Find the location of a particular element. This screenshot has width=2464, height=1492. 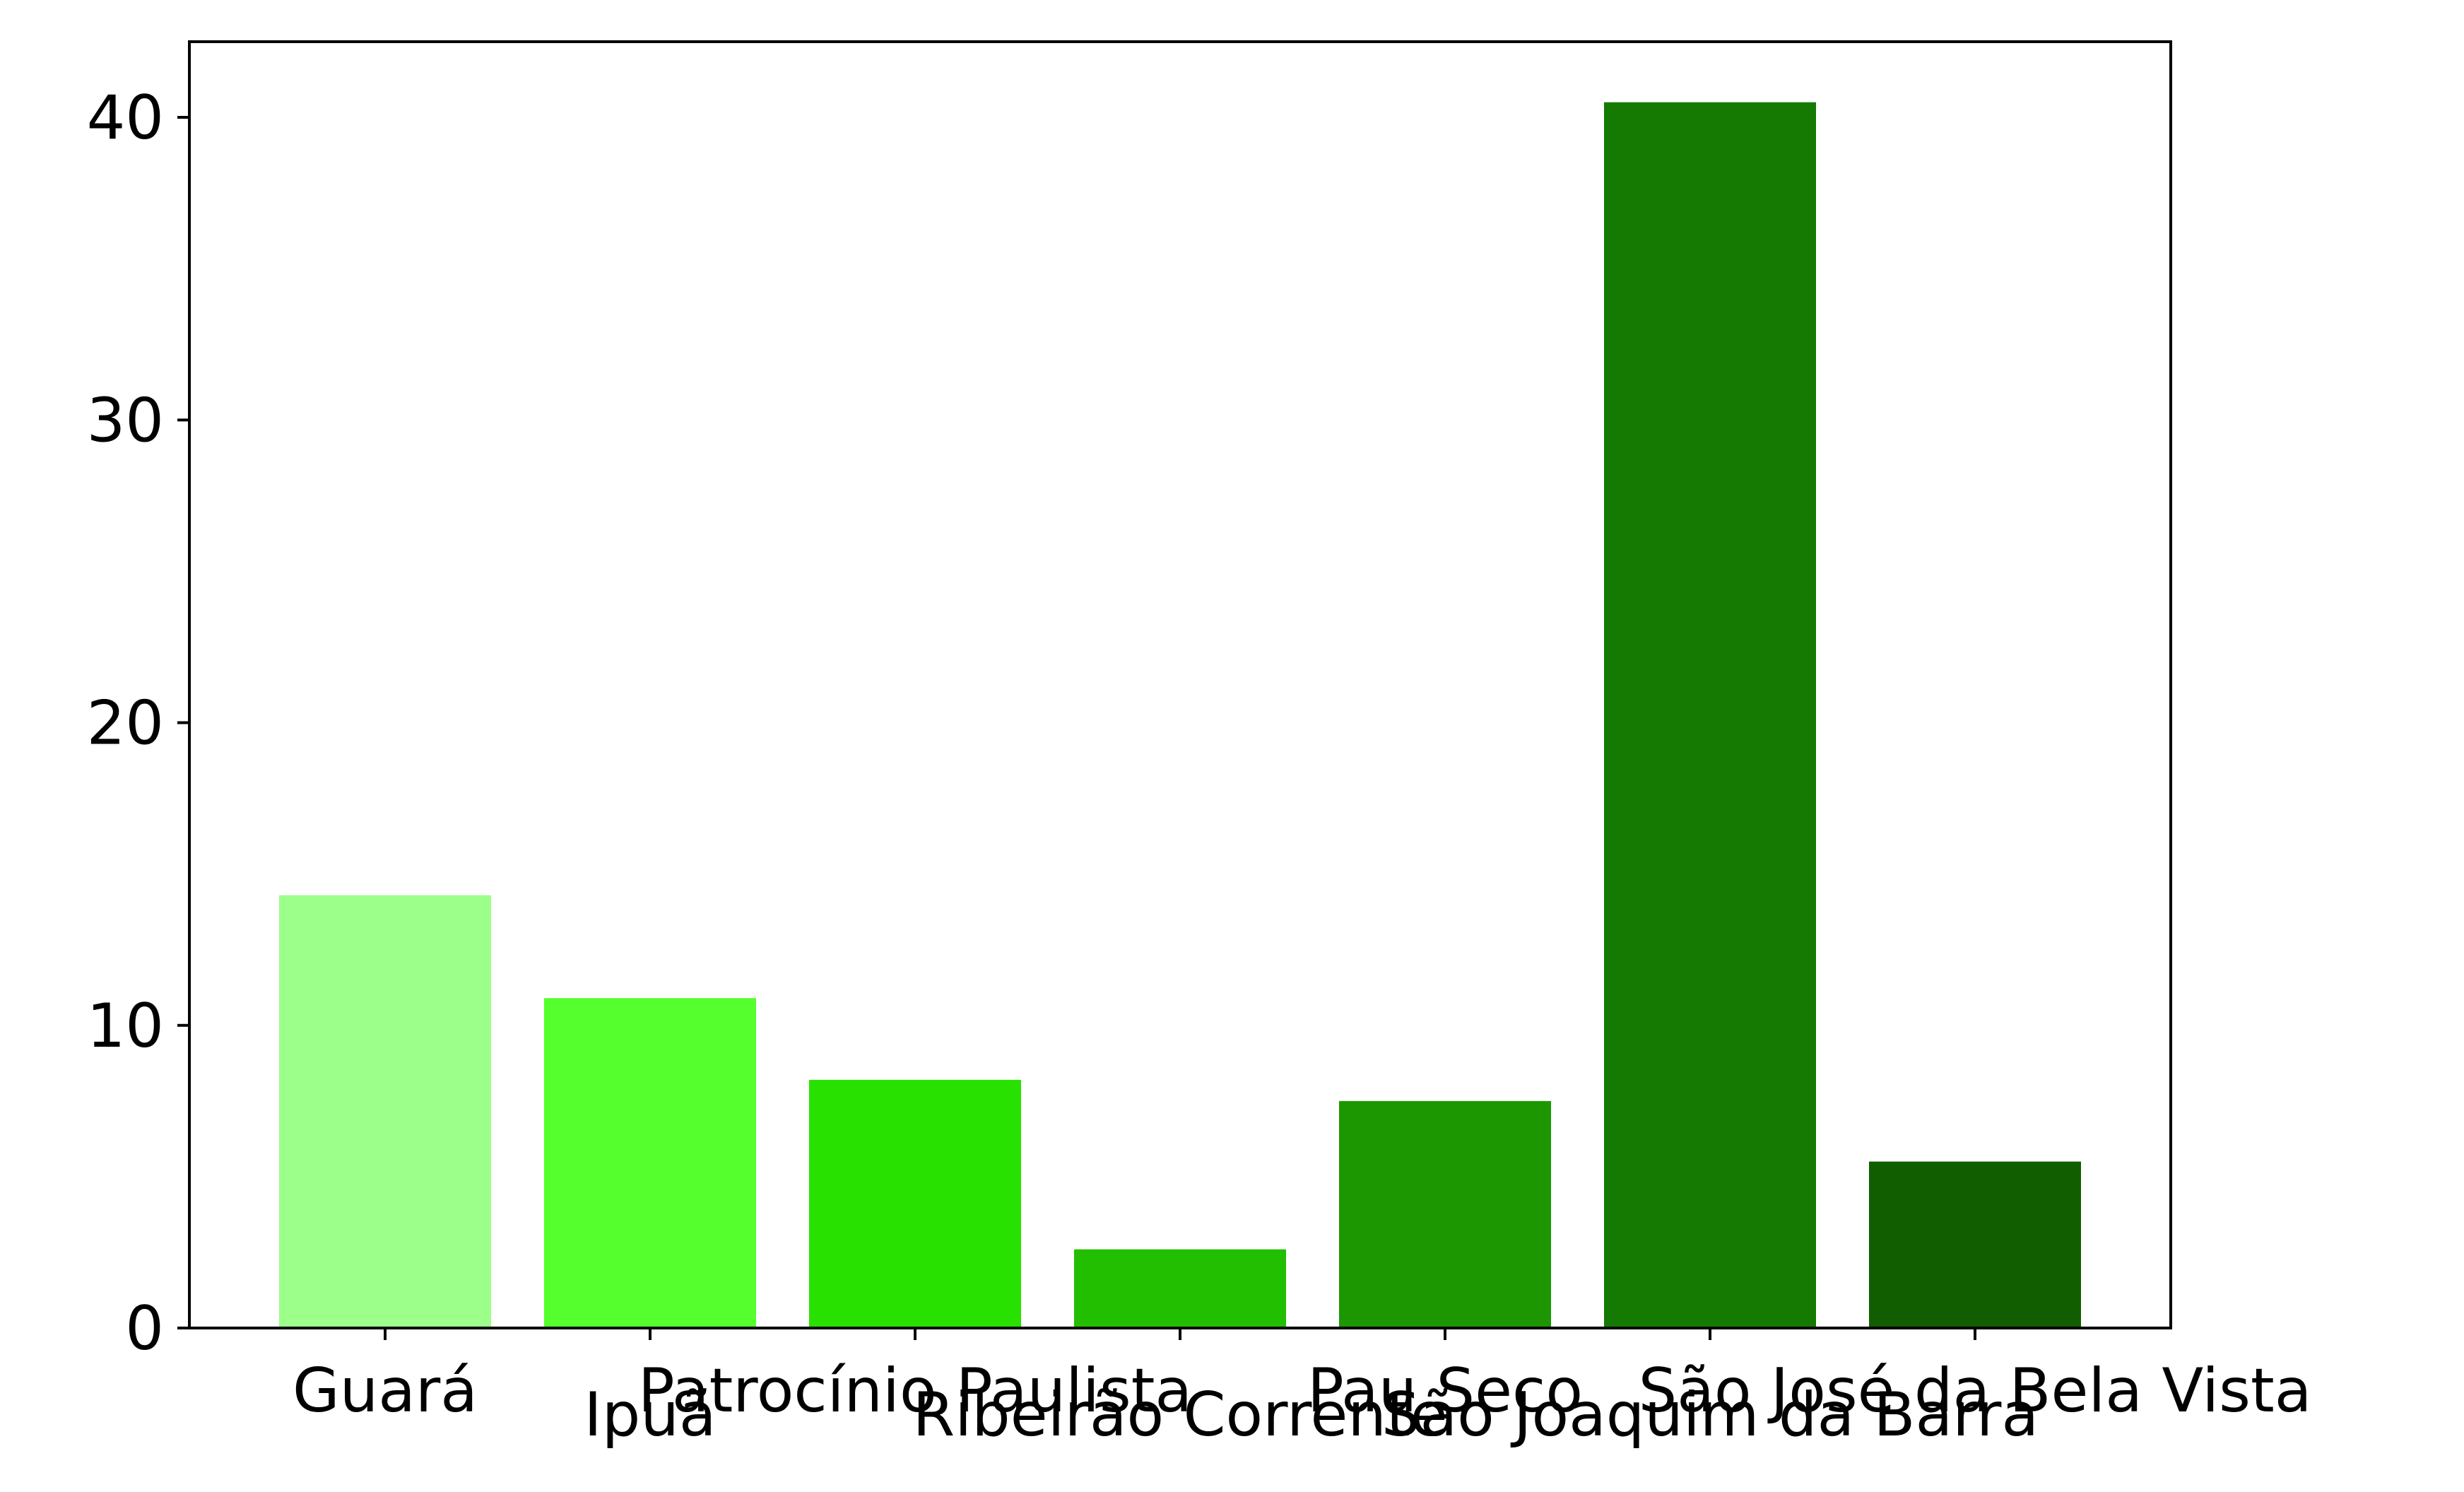

x-tick-label: Ribeirão Corrente is located at coordinates (1179, 1415).